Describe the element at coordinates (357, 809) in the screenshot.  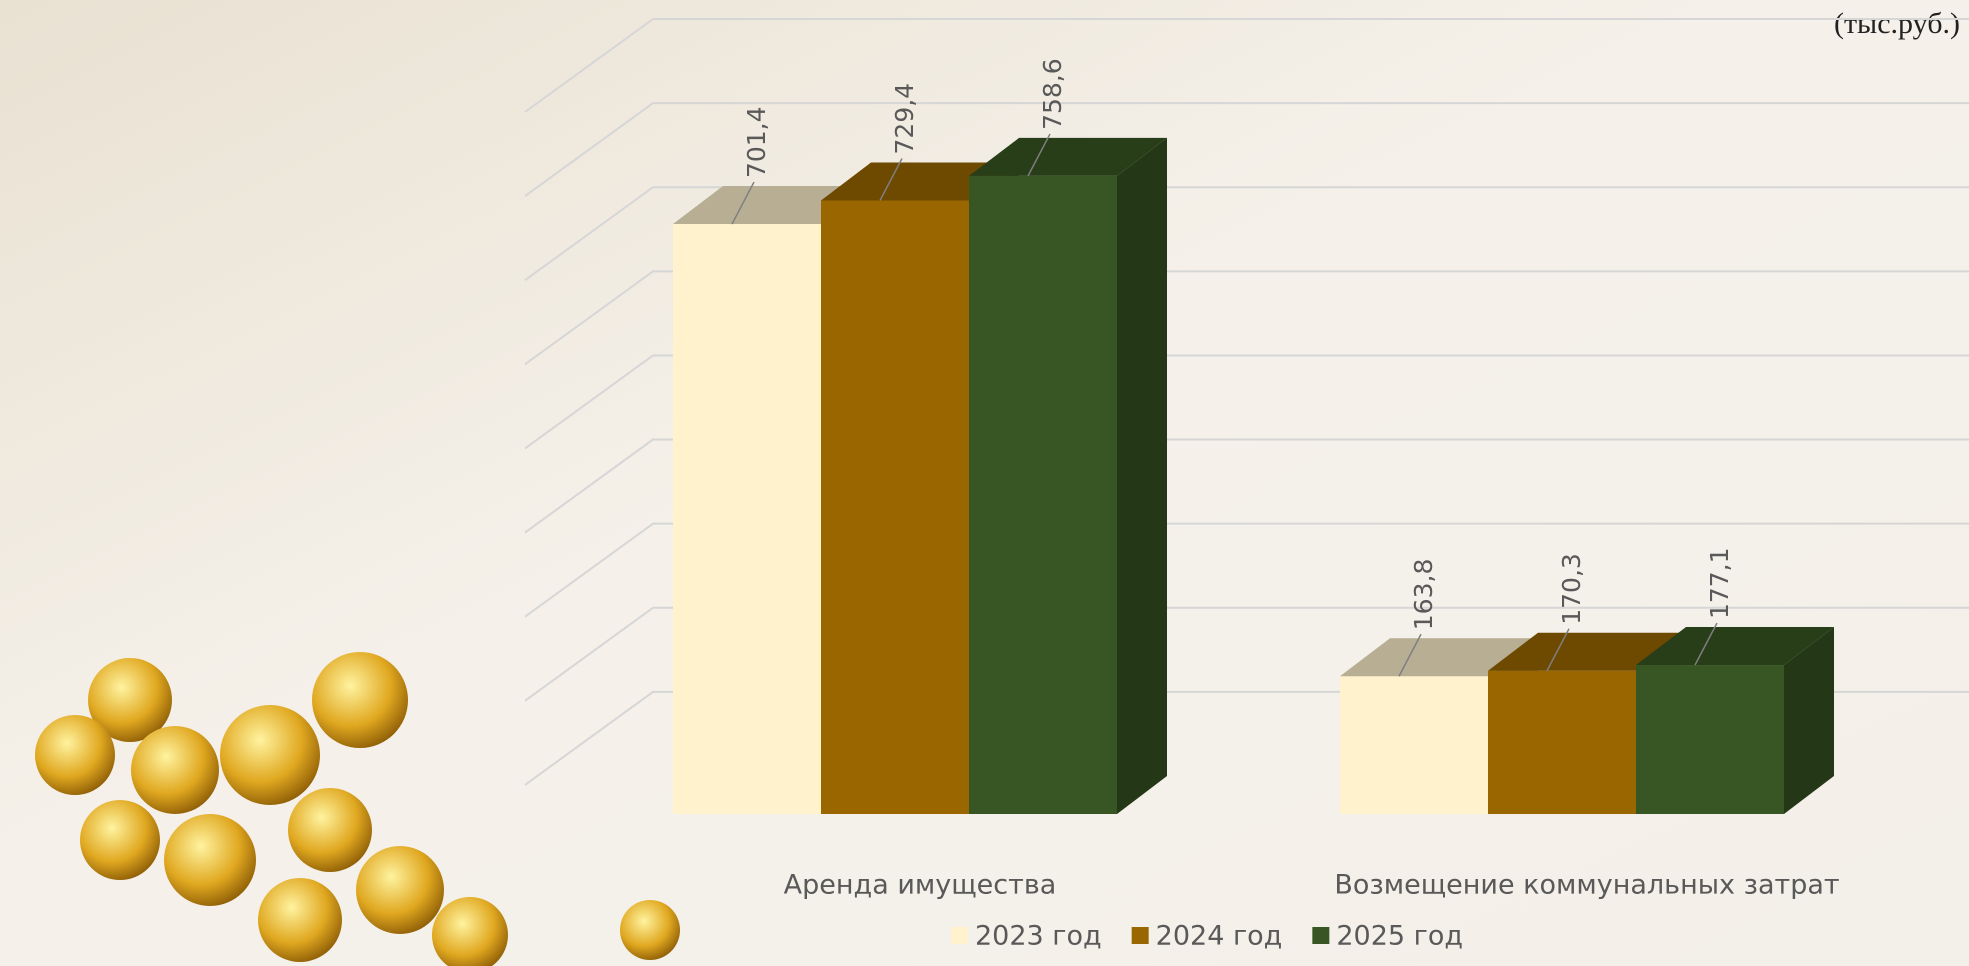
I see `coins-decoration` at that location.